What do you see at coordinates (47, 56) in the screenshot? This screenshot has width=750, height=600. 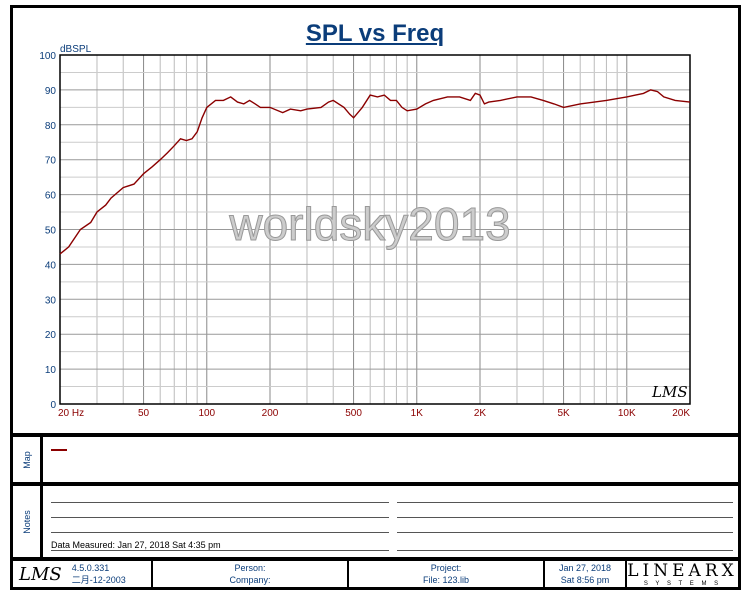 I see `y-tick-label: 100` at bounding box center [47, 56].